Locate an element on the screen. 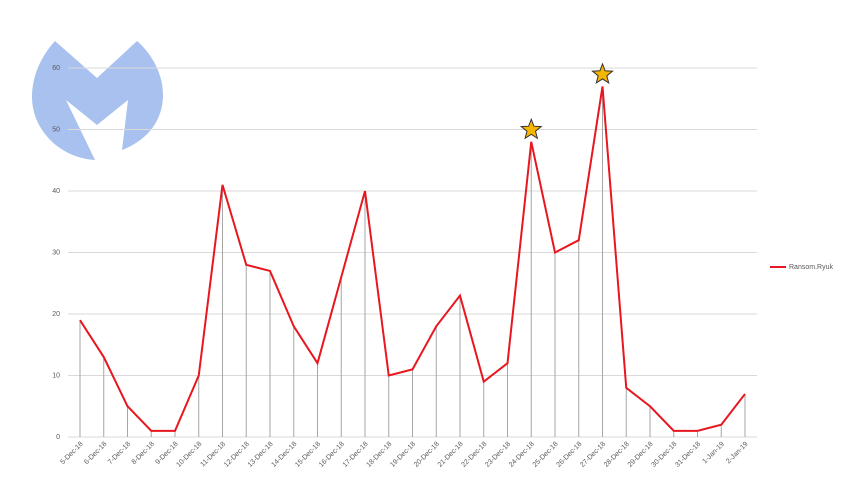 Image resolution: width=860 pixels, height=501 pixels. y-tick-label: 50 is located at coordinates (56, 129).